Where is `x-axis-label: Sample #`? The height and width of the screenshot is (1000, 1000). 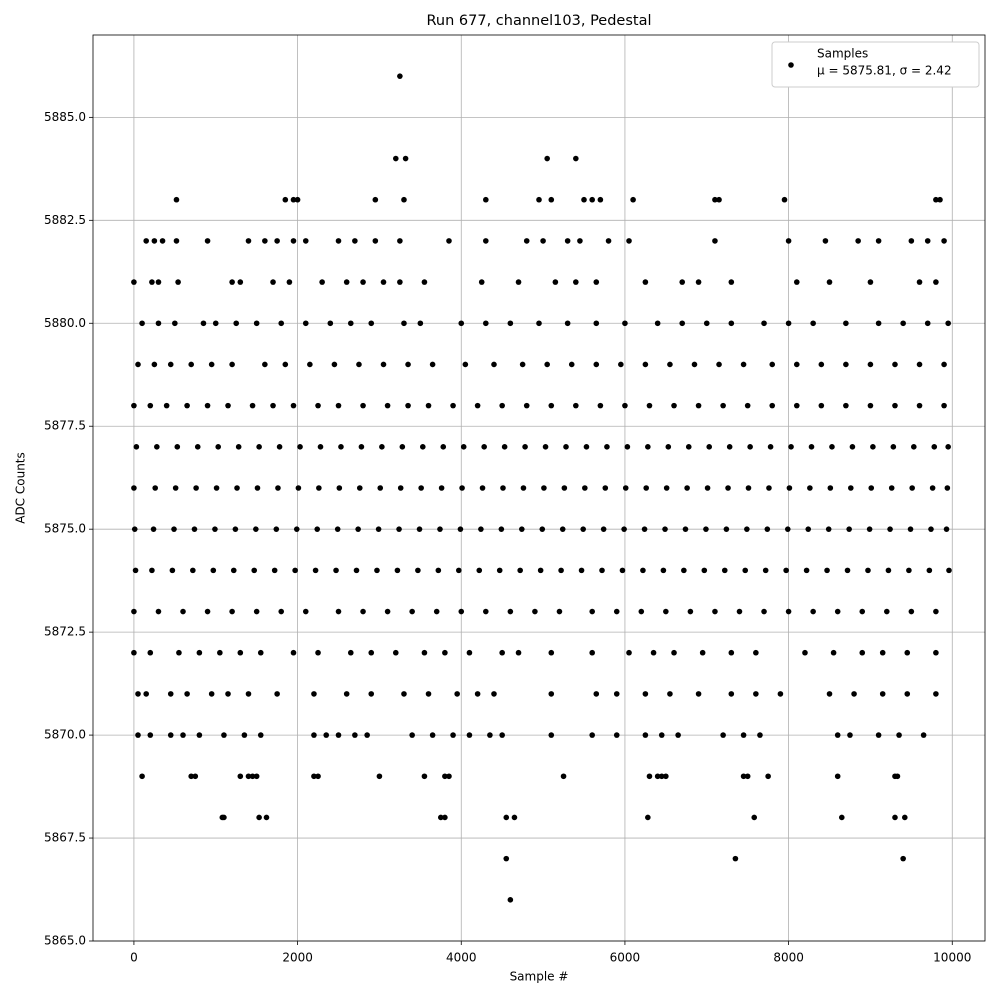 x-axis-label: Sample # is located at coordinates (539, 977).